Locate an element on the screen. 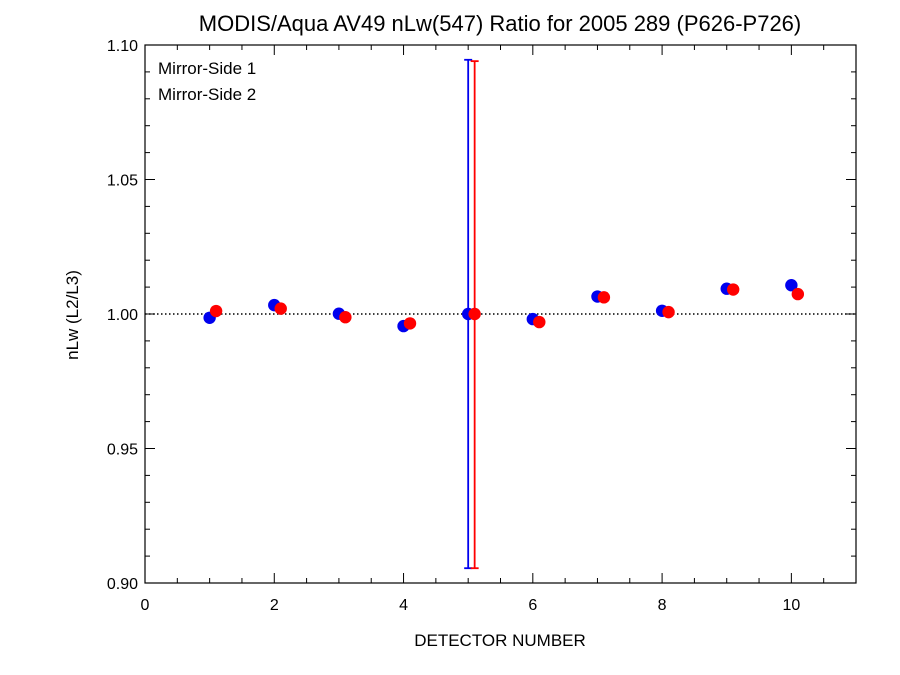 Image resolution: width=900 pixels, height=675 pixels. x-tick-label: 4 is located at coordinates (403, 605).